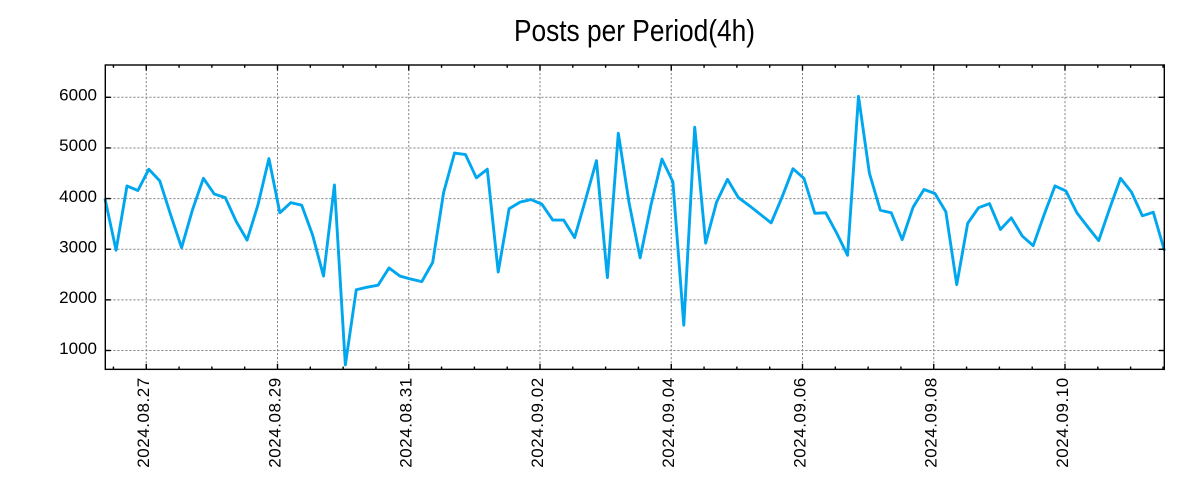 Image resolution: width=1200 pixels, height=500 pixels. Describe the element at coordinates (1062, 422) in the screenshot. I see `svg-text: 2024.09.10` at that location.